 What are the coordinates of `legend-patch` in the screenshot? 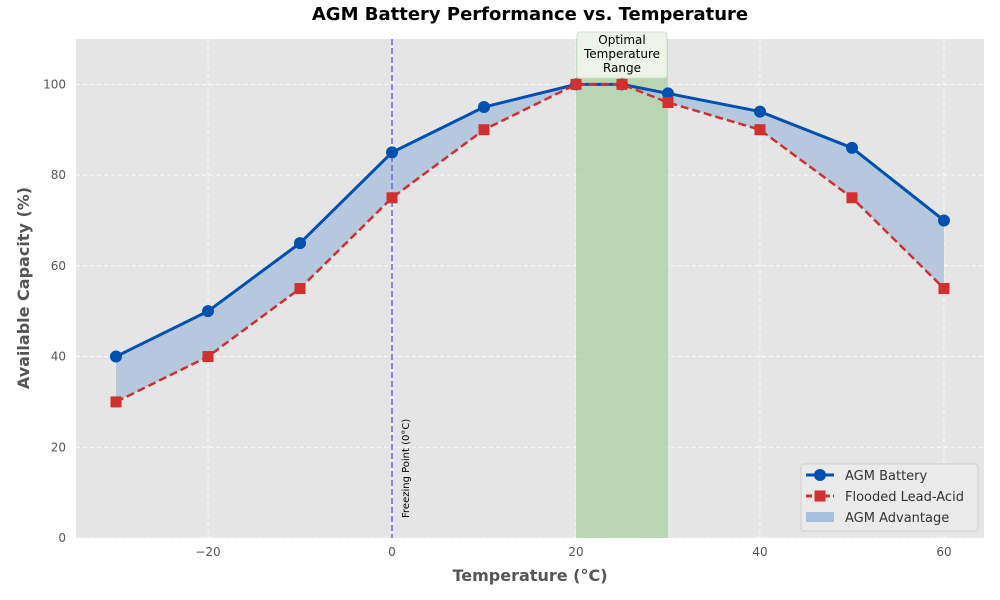 It's located at (820, 517).